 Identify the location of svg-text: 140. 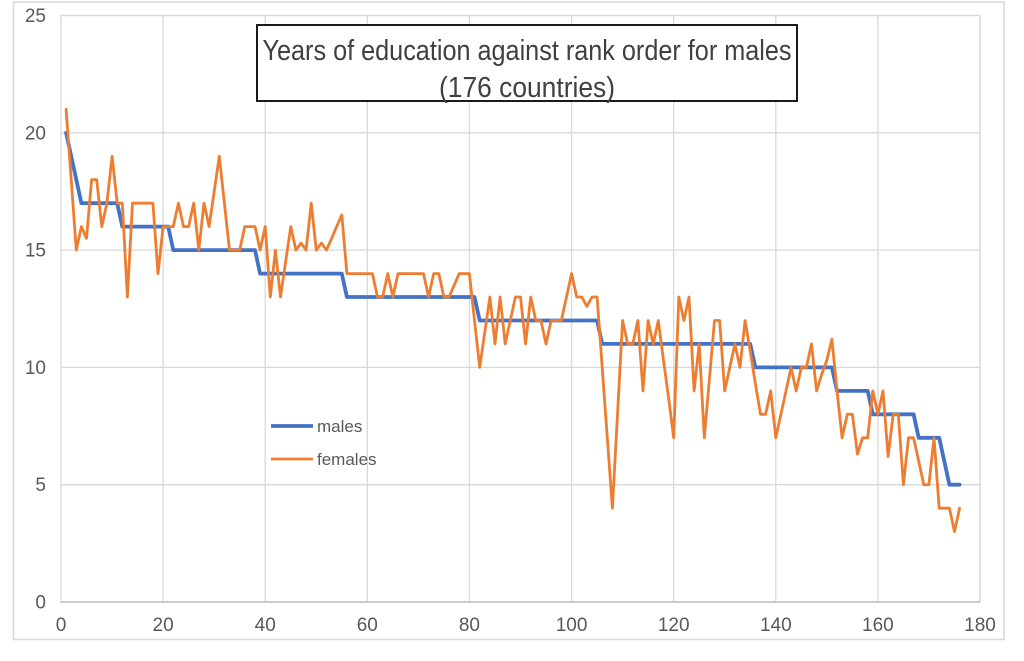
(776, 625).